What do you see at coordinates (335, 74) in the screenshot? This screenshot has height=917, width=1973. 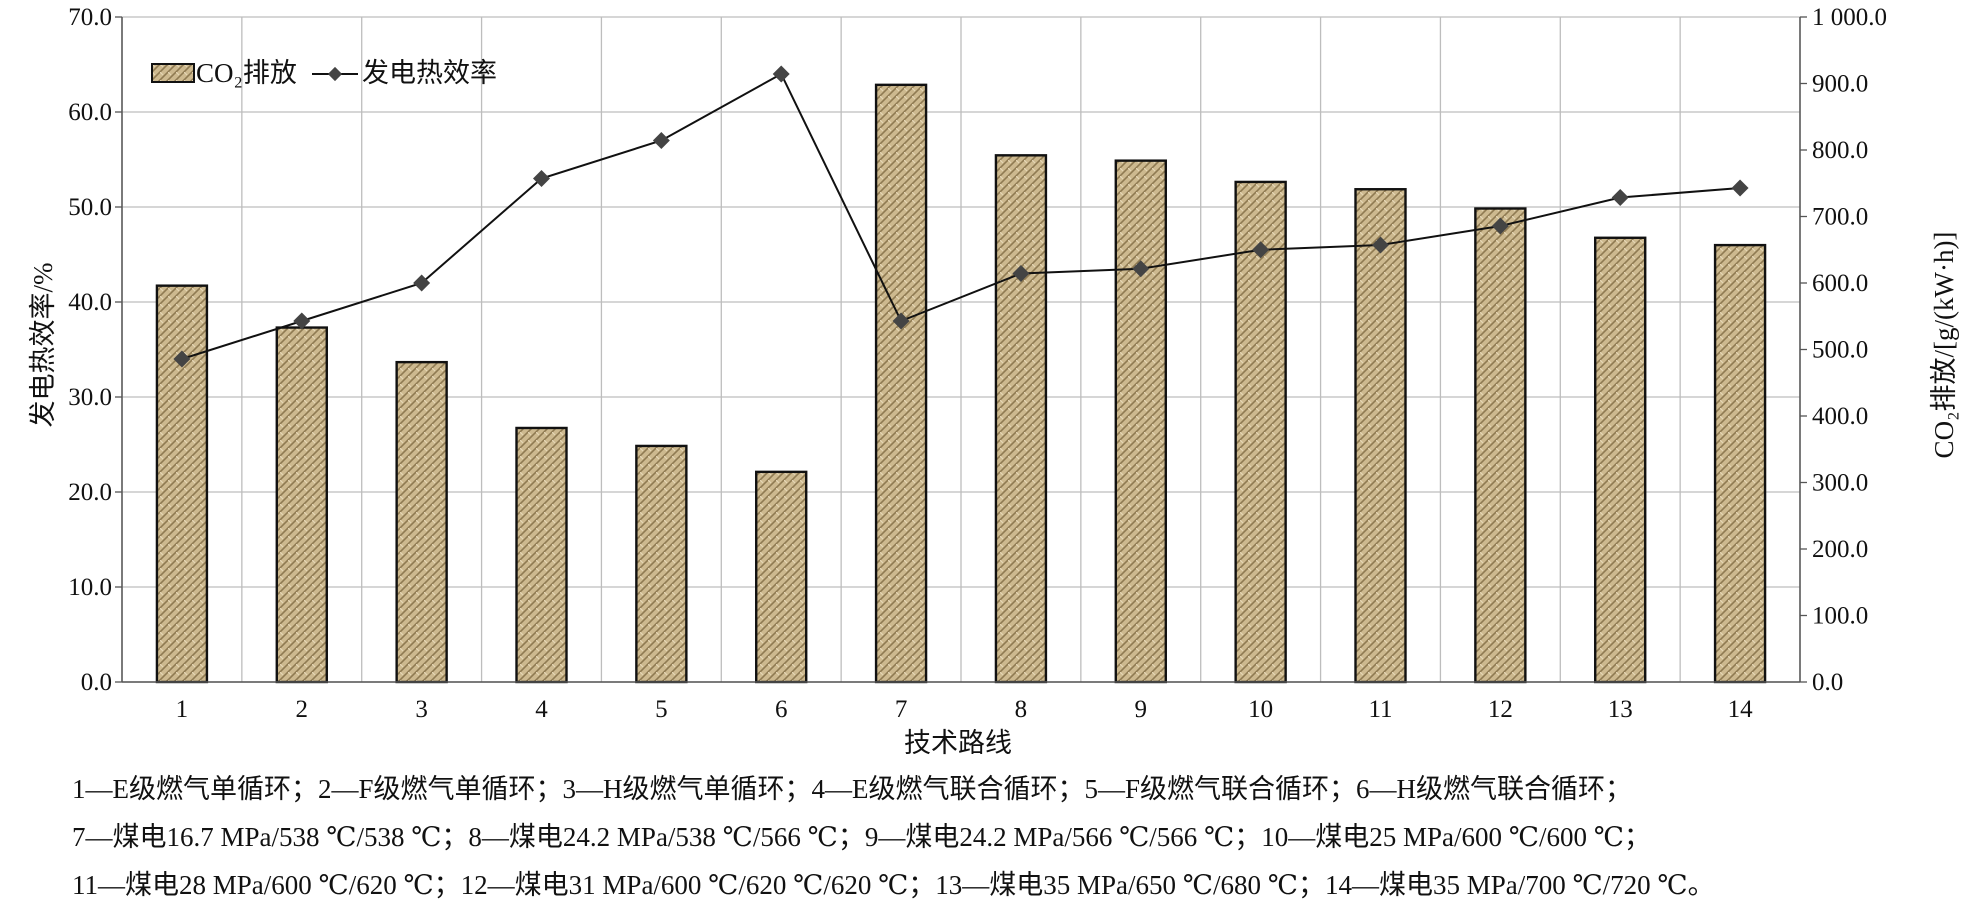 I see `legend-line-marker` at bounding box center [335, 74].